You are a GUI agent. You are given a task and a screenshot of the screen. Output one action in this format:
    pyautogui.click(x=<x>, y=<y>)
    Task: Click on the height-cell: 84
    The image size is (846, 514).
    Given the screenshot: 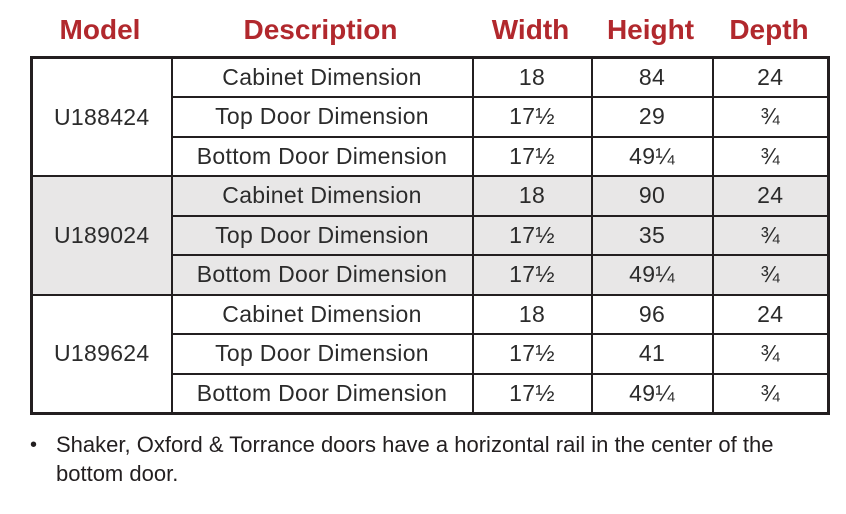 What is the action you would take?
    pyautogui.click(x=652, y=77)
    